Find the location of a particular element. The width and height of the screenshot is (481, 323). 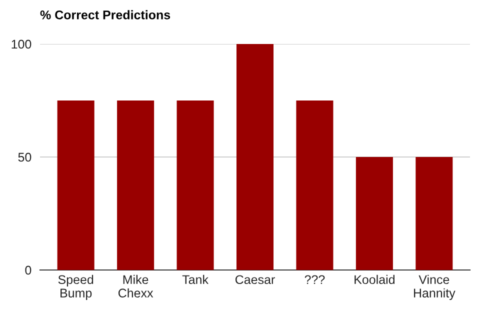

x-tick-label: Vince Hannity is located at coordinates (435, 287).